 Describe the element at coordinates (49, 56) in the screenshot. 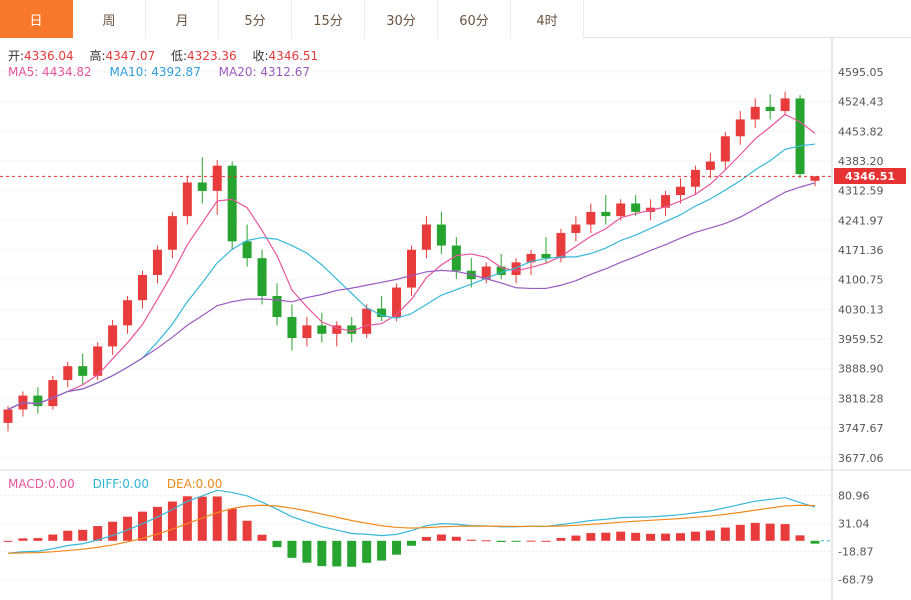

I see `open-value: 4336.04` at that location.